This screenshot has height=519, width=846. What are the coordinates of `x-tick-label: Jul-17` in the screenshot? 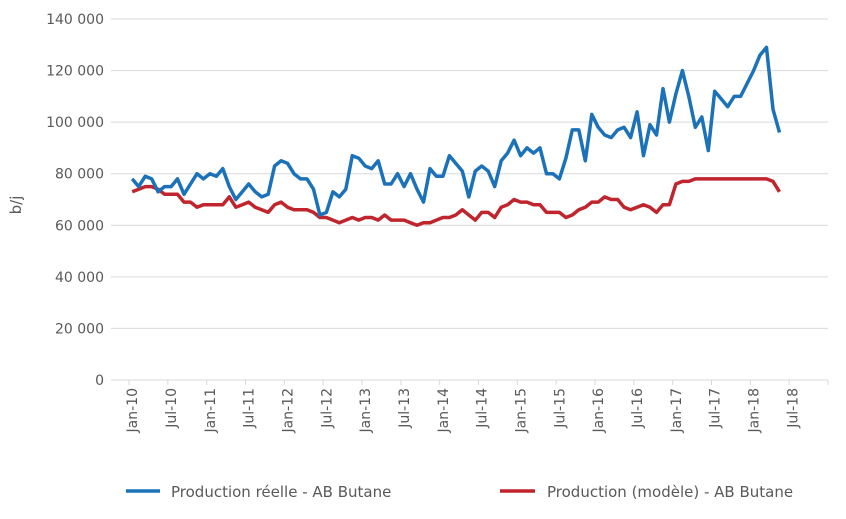 It's located at (716, 408).